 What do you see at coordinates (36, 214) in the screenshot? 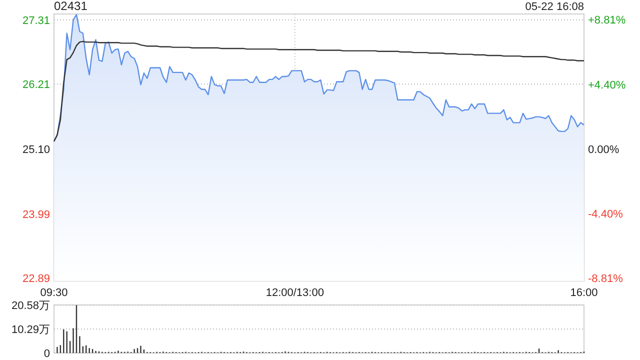
I see `y-tick-label: 23.99` at bounding box center [36, 214].